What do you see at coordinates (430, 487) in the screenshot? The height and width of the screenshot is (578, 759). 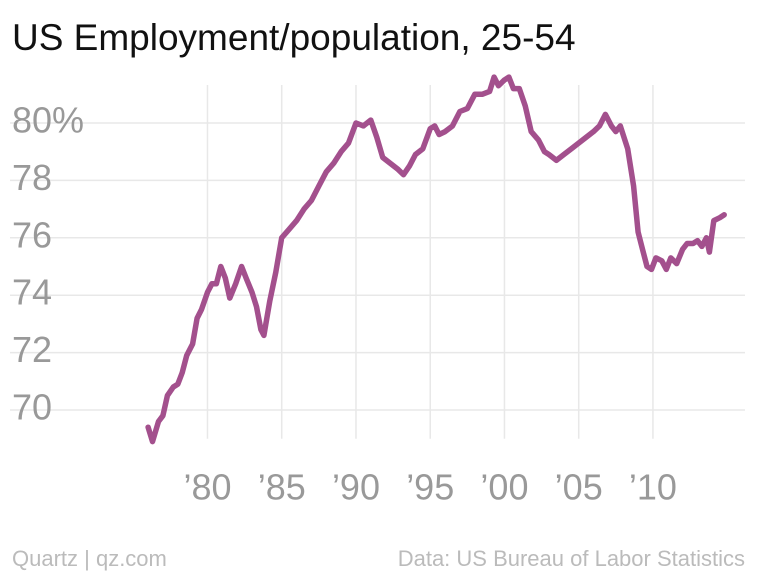 I see `x-tick-label: ’95` at bounding box center [430, 487].